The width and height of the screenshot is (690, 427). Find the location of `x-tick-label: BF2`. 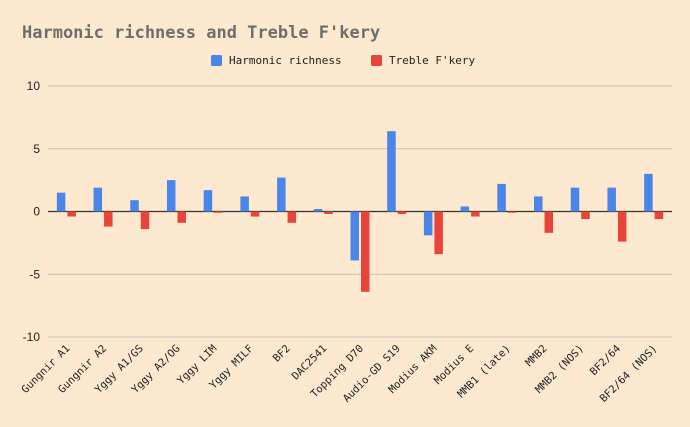

x-tick-label: BF2 is located at coordinates (282, 354).